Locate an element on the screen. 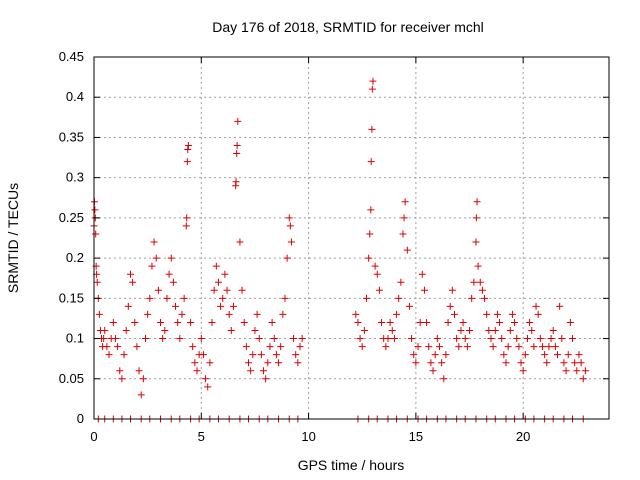 This screenshot has height=480, width=640. y-axis-label: SRMTID / TECUs is located at coordinates (13, 238).